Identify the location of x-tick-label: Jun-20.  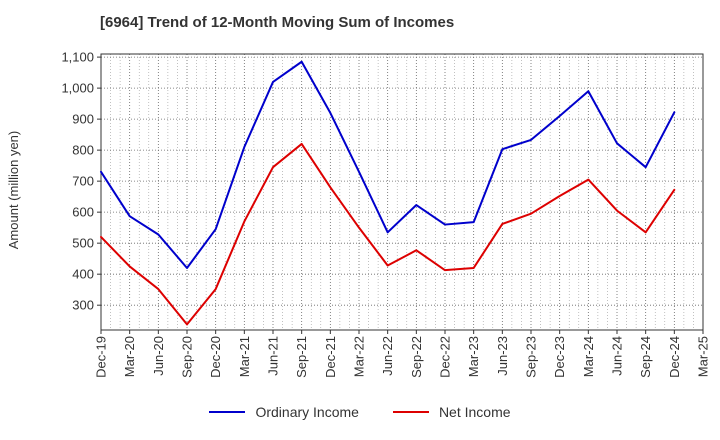
(158, 356).